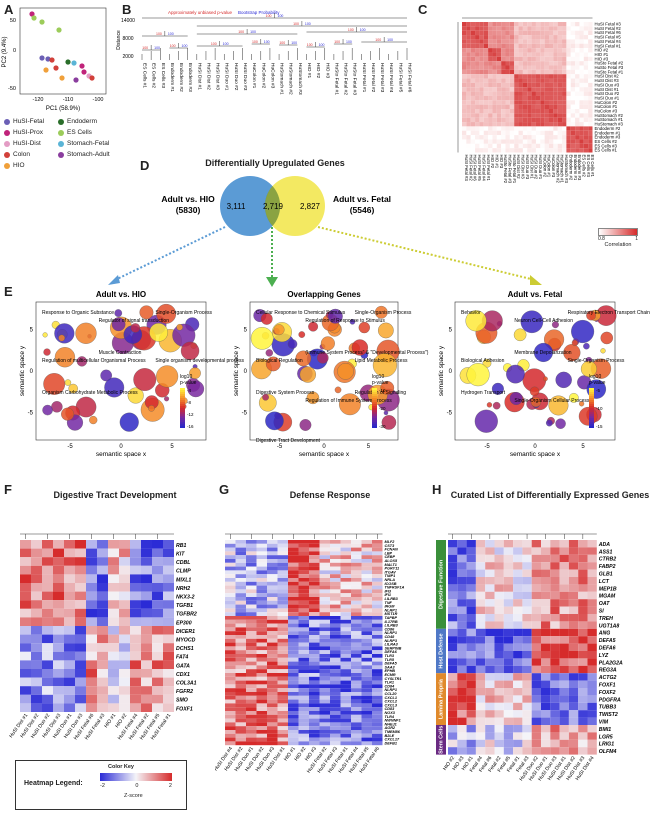 This screenshot has width=654, height=817. What do you see at coordinates (608, 132) in the screenshot?
I see `corr-row-label: Endoderm #1` at bounding box center [608, 132].